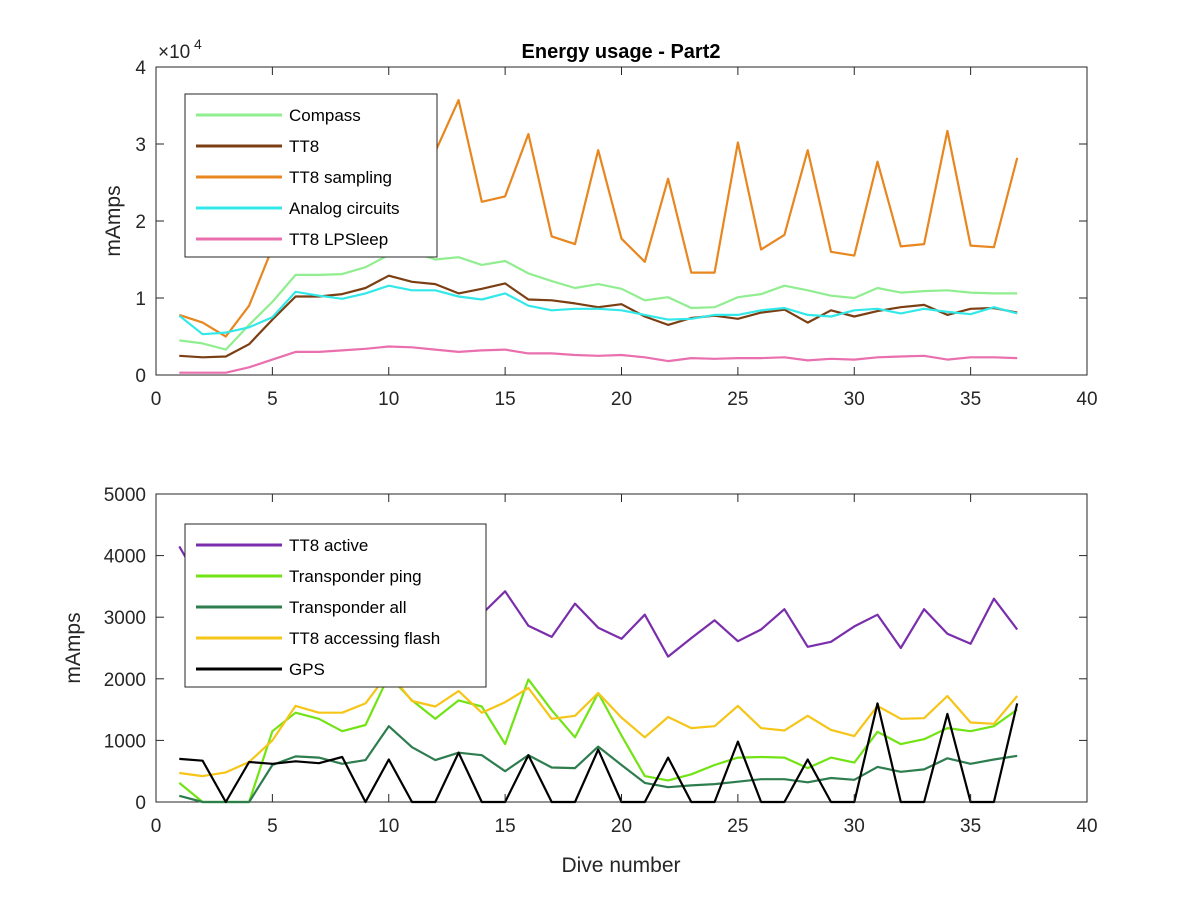 Image resolution: width=1200 pixels, height=900 pixels. I want to click on top-legend-label-4: TT8 LPSleep, so click(338, 239).